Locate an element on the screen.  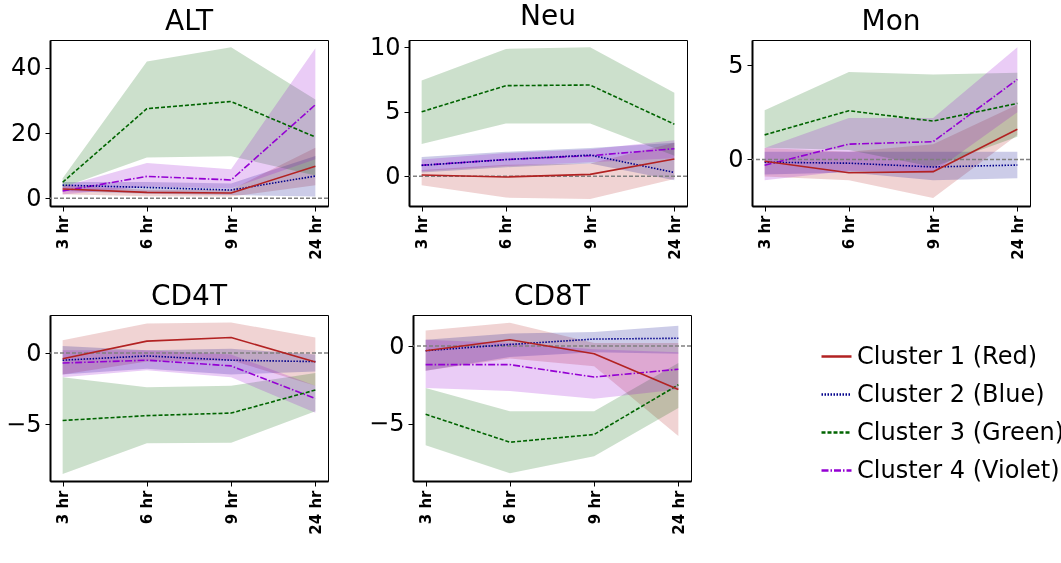
chart-title: ALT is located at coordinates (189, 20).